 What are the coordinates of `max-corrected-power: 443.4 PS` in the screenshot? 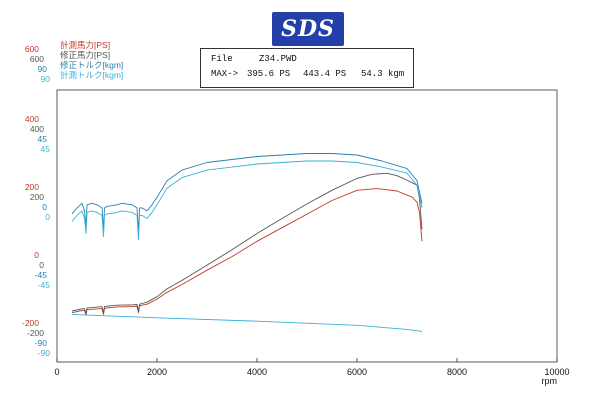 It's located at (325, 74).